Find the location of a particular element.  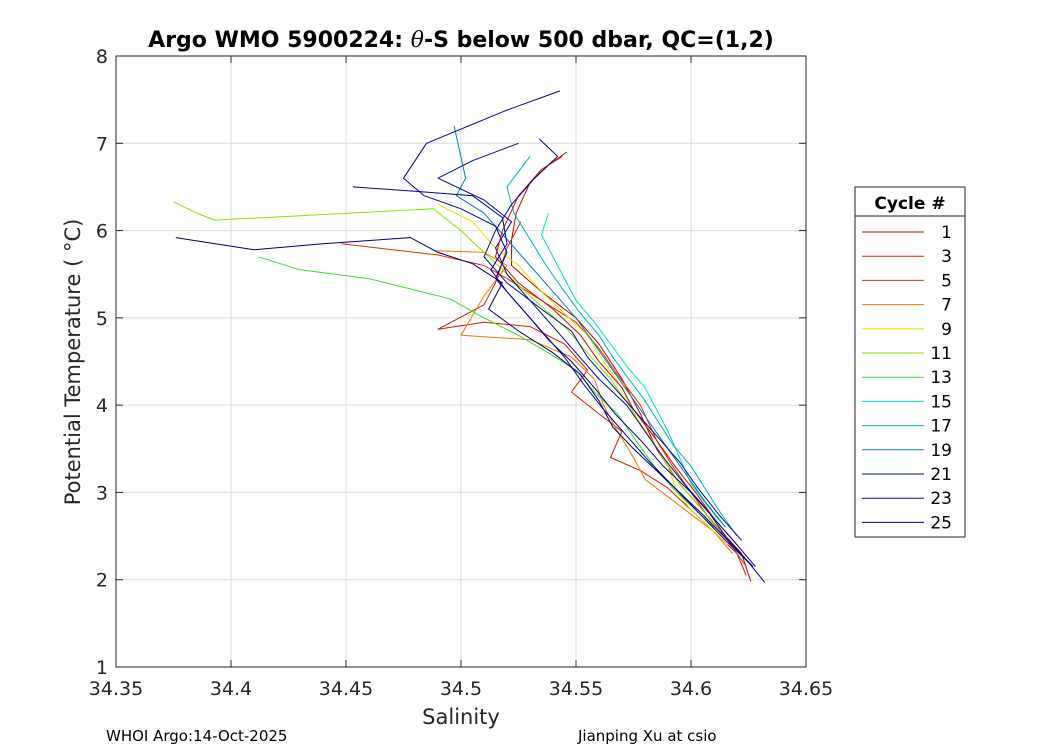

footer-left: WHOI Argo:14-Oct-2025 is located at coordinates (196, 736).